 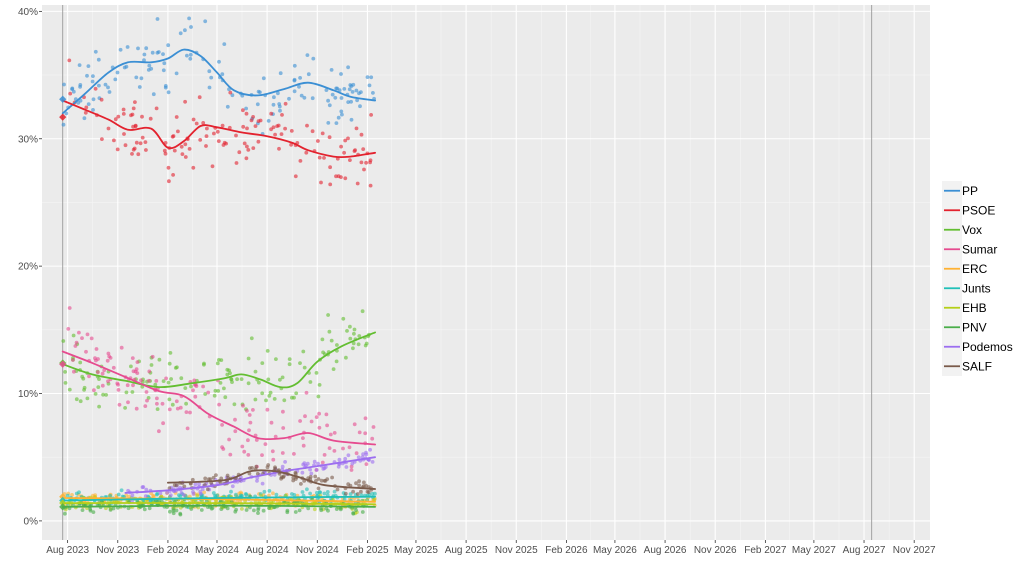 I want to click on y-tick-label: 30%, so click(x=28, y=139).